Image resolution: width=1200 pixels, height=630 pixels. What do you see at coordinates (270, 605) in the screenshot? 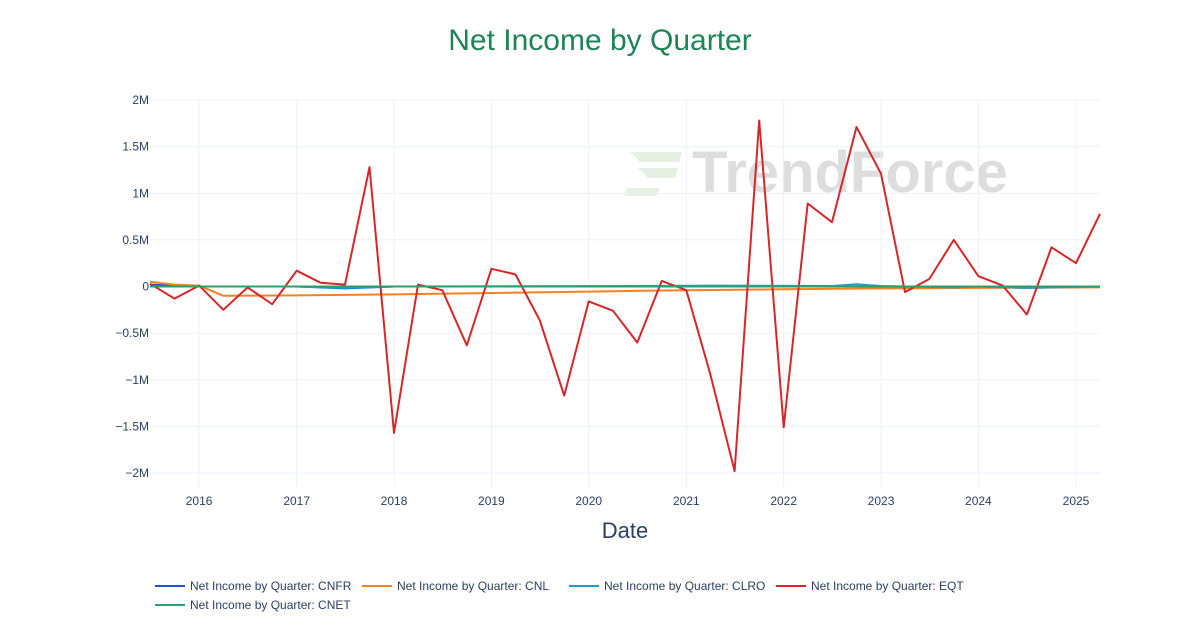
I see `legend-label: Net Income by Quarter: CNET` at bounding box center [270, 605].